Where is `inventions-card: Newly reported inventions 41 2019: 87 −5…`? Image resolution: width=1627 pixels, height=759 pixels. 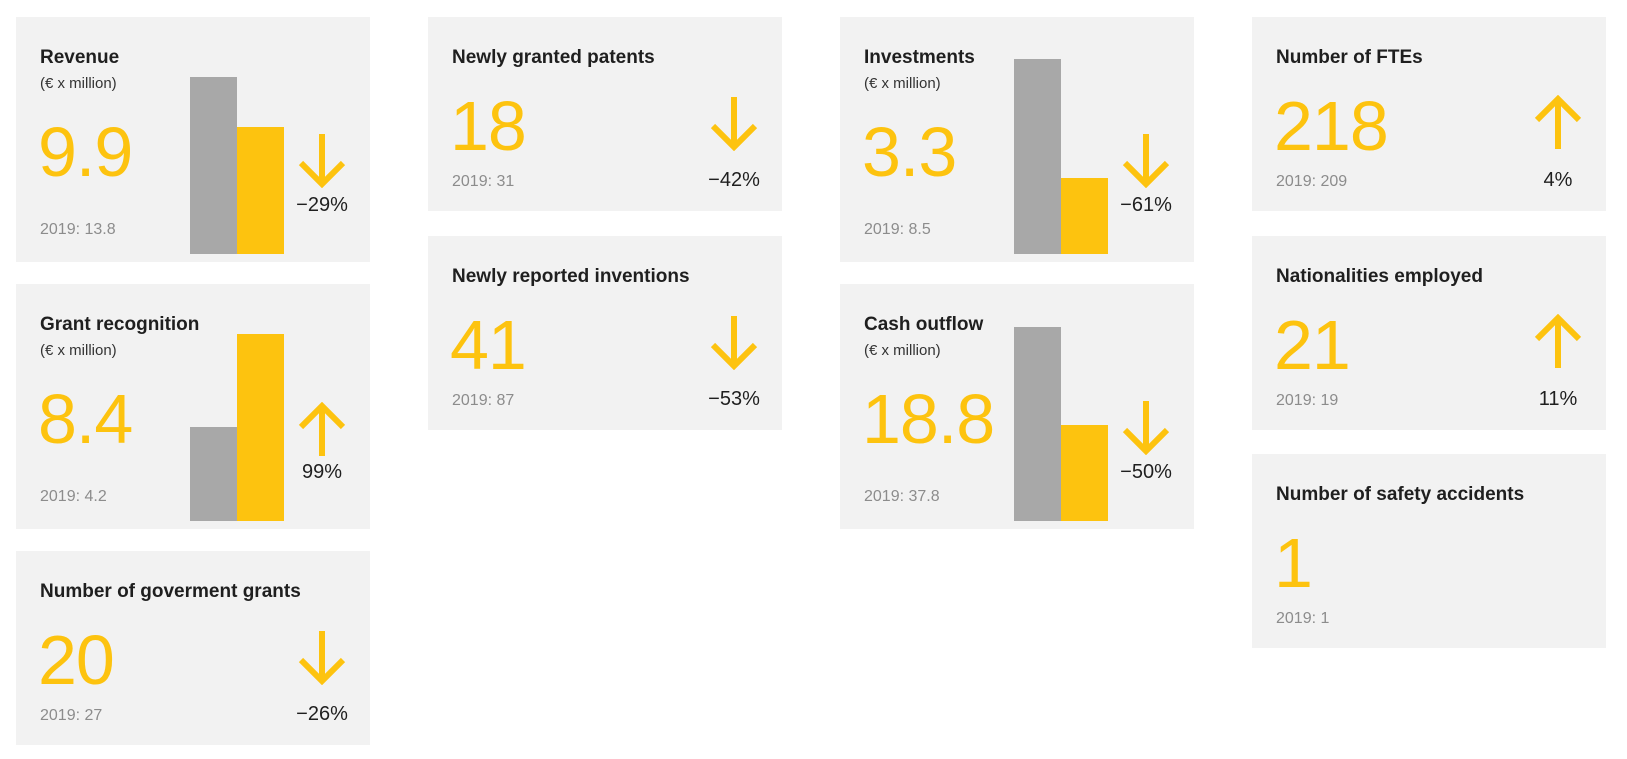
inventions-card: Newly reported inventions 41 2019: 87 −5… is located at coordinates (605, 333).